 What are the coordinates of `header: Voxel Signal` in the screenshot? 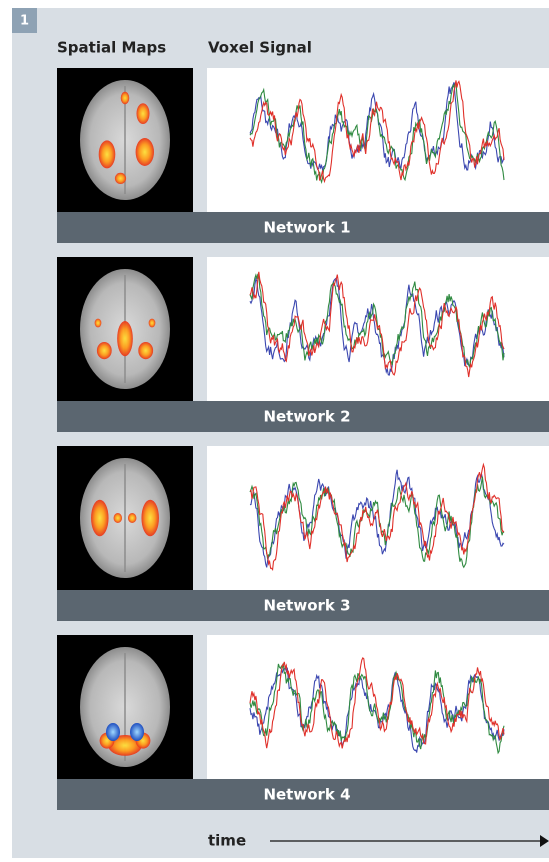 It's located at (260, 48).